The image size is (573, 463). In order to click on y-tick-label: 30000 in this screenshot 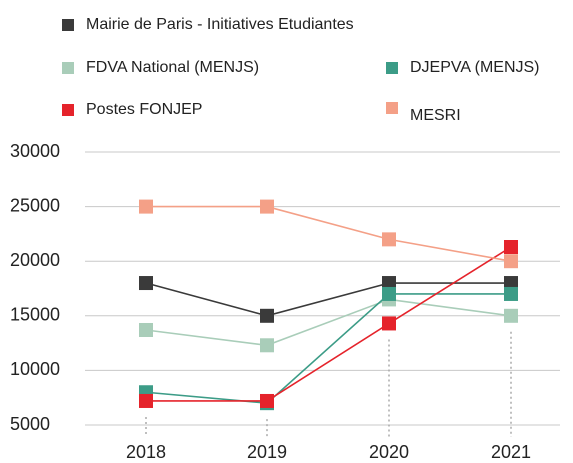, I will do `click(35, 151)`.